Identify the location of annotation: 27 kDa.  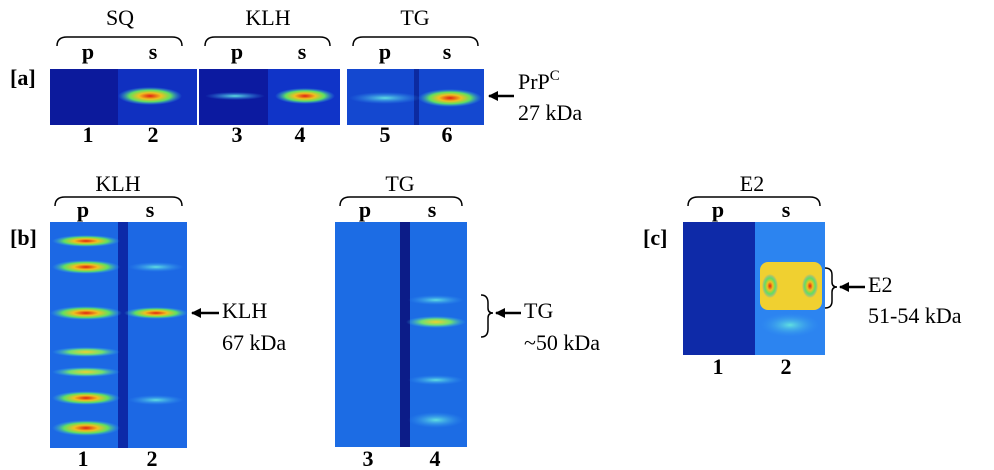
(550, 112).